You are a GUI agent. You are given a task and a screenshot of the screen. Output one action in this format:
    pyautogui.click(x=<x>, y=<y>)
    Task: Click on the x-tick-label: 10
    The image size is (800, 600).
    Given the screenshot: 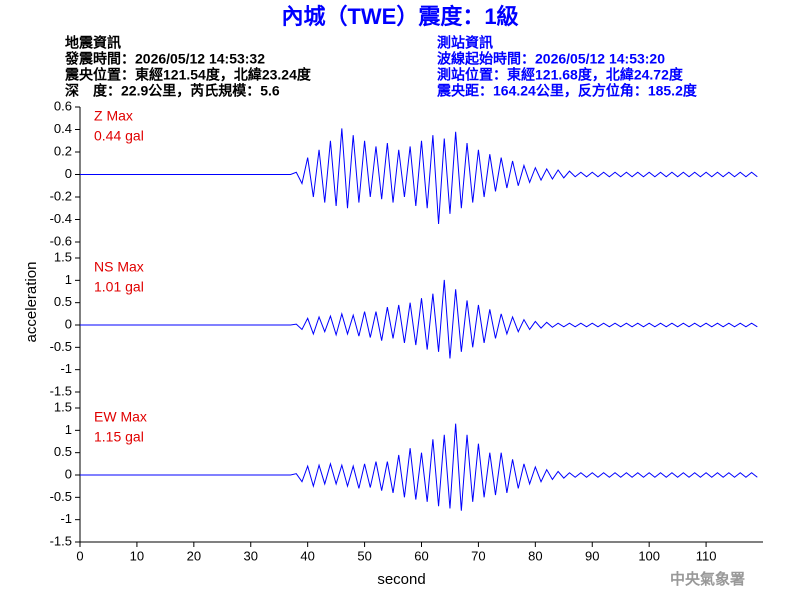 What is the action you would take?
    pyautogui.click(x=137, y=555)
    